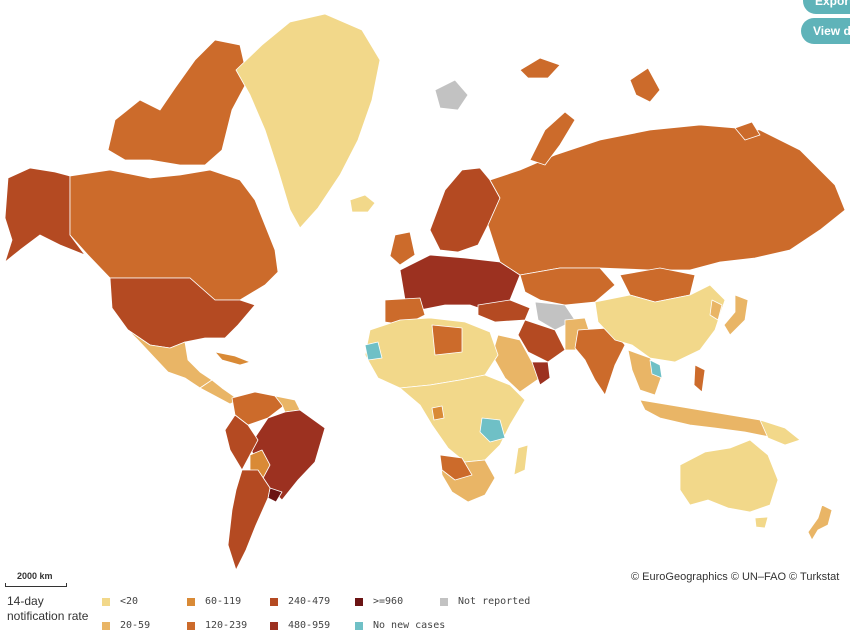 This screenshot has width=850, height=640. What do you see at coordinates (494, 601) in the screenshot?
I see `legend-label: Not reported` at bounding box center [494, 601].